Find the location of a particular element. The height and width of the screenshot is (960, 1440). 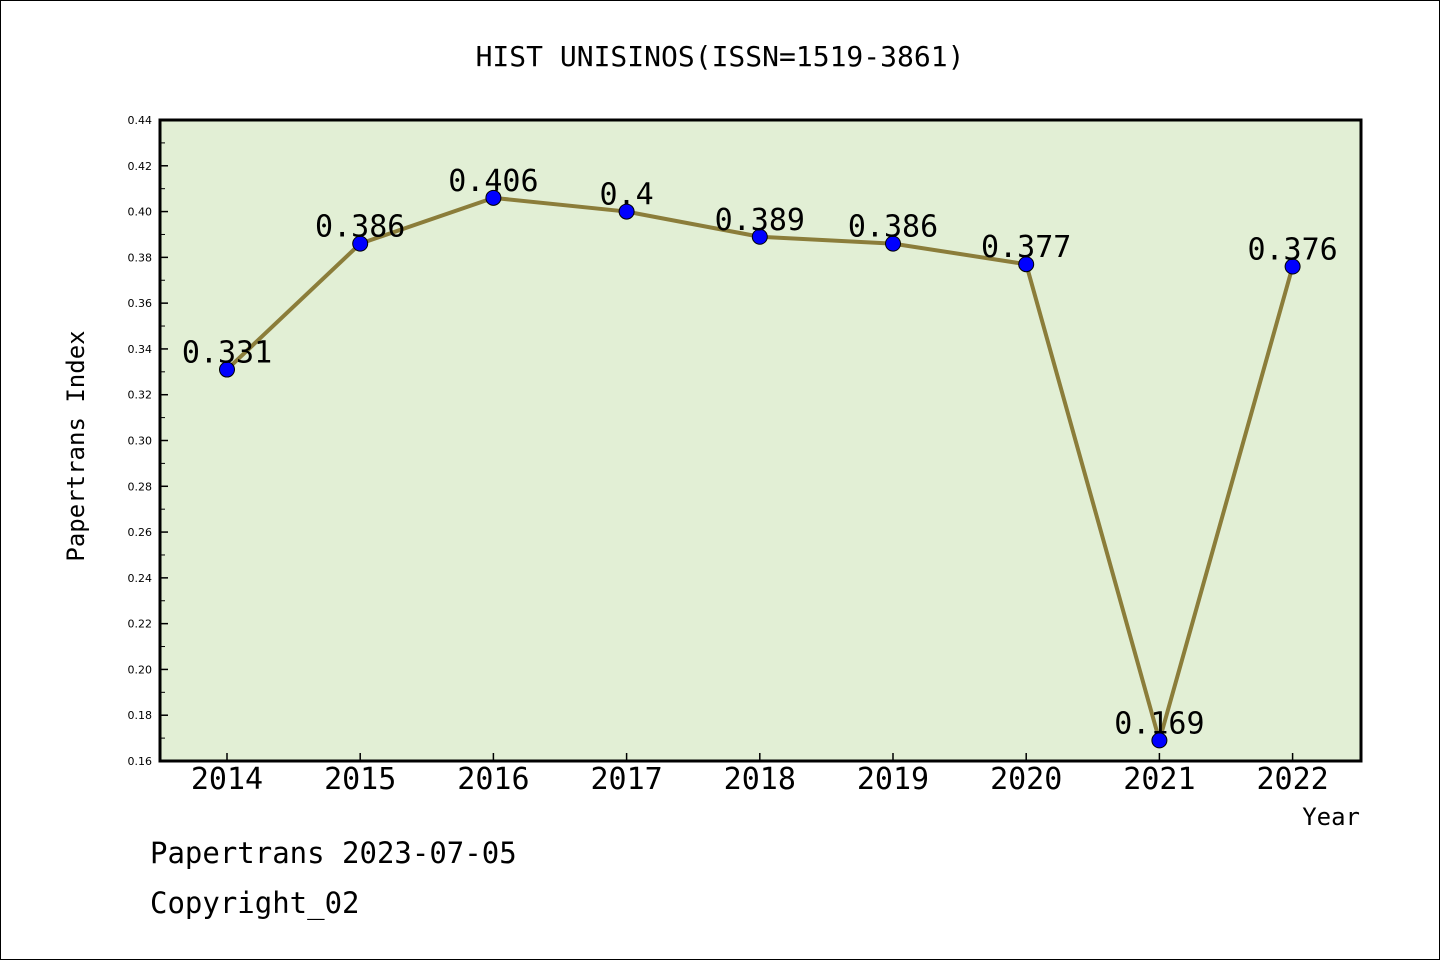

data-label: 0.406 is located at coordinates (493, 181).